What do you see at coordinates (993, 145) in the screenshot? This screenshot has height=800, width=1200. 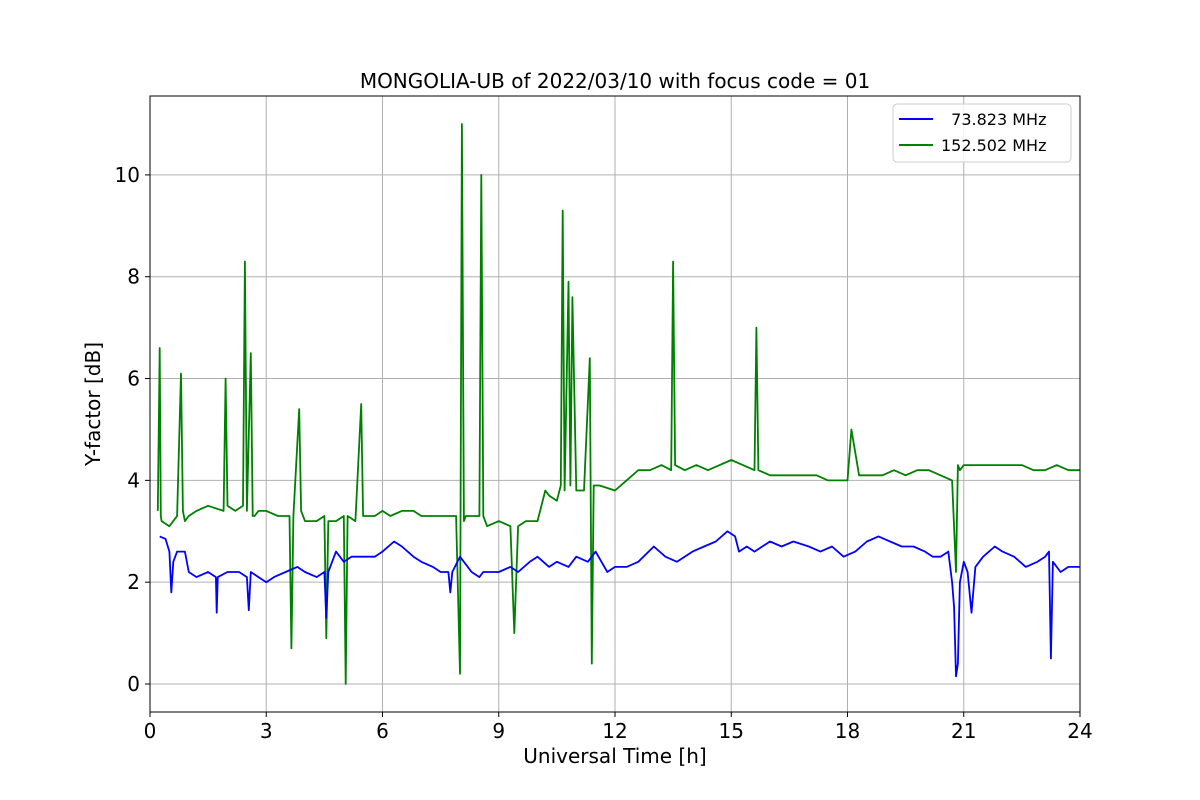 I see `legend-label-152mhz: 152.502 MHz` at bounding box center [993, 145].